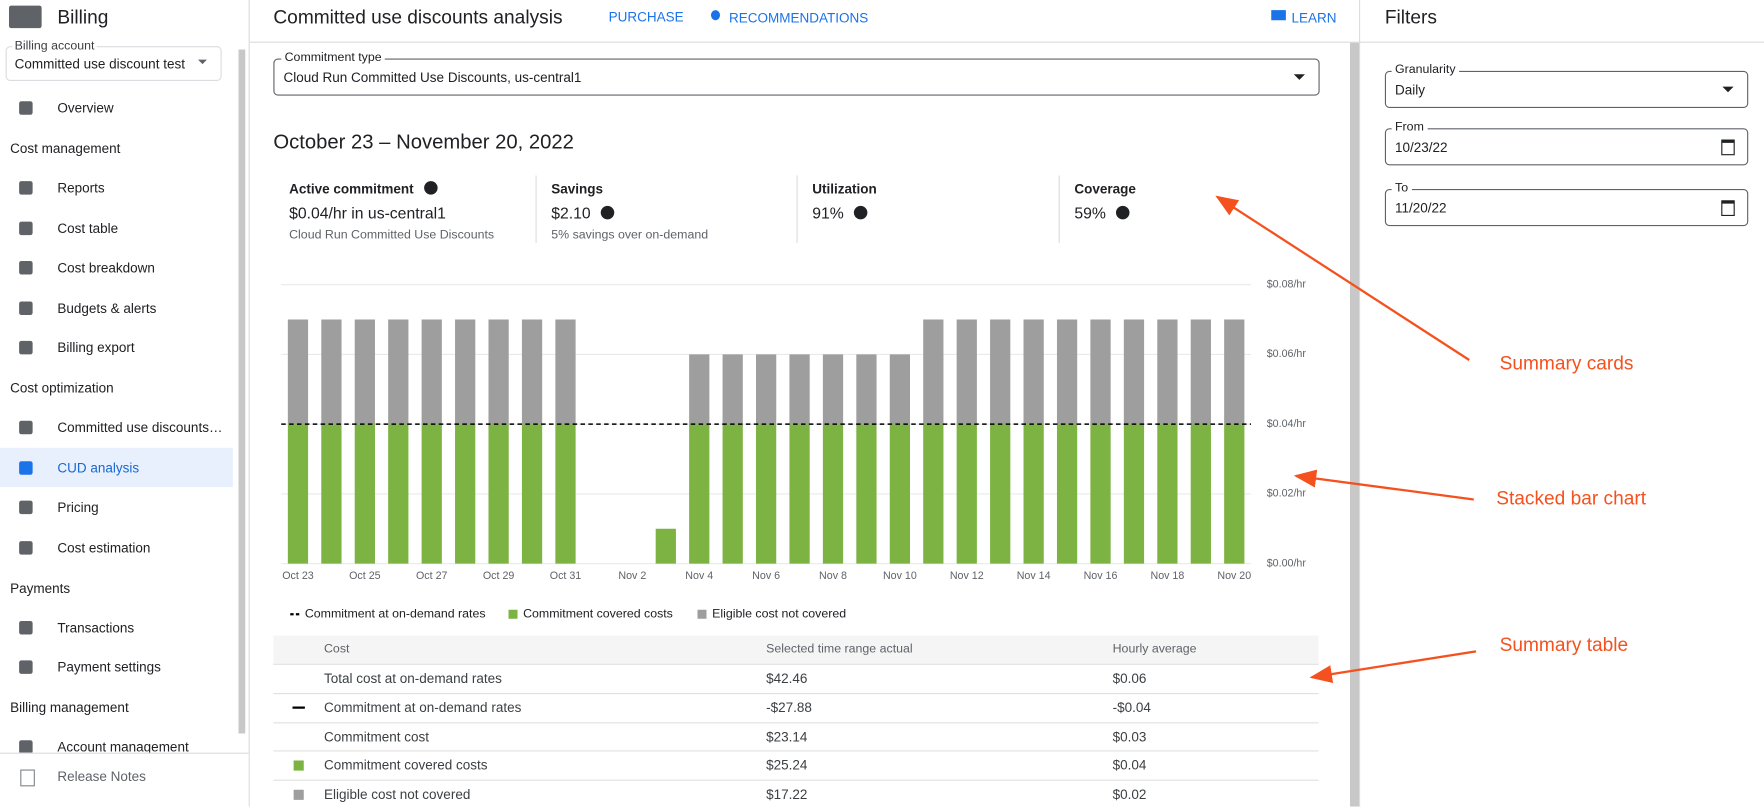 The image size is (1764, 807). What do you see at coordinates (85, 108) in the screenshot?
I see `nav-item: Overview` at bounding box center [85, 108].